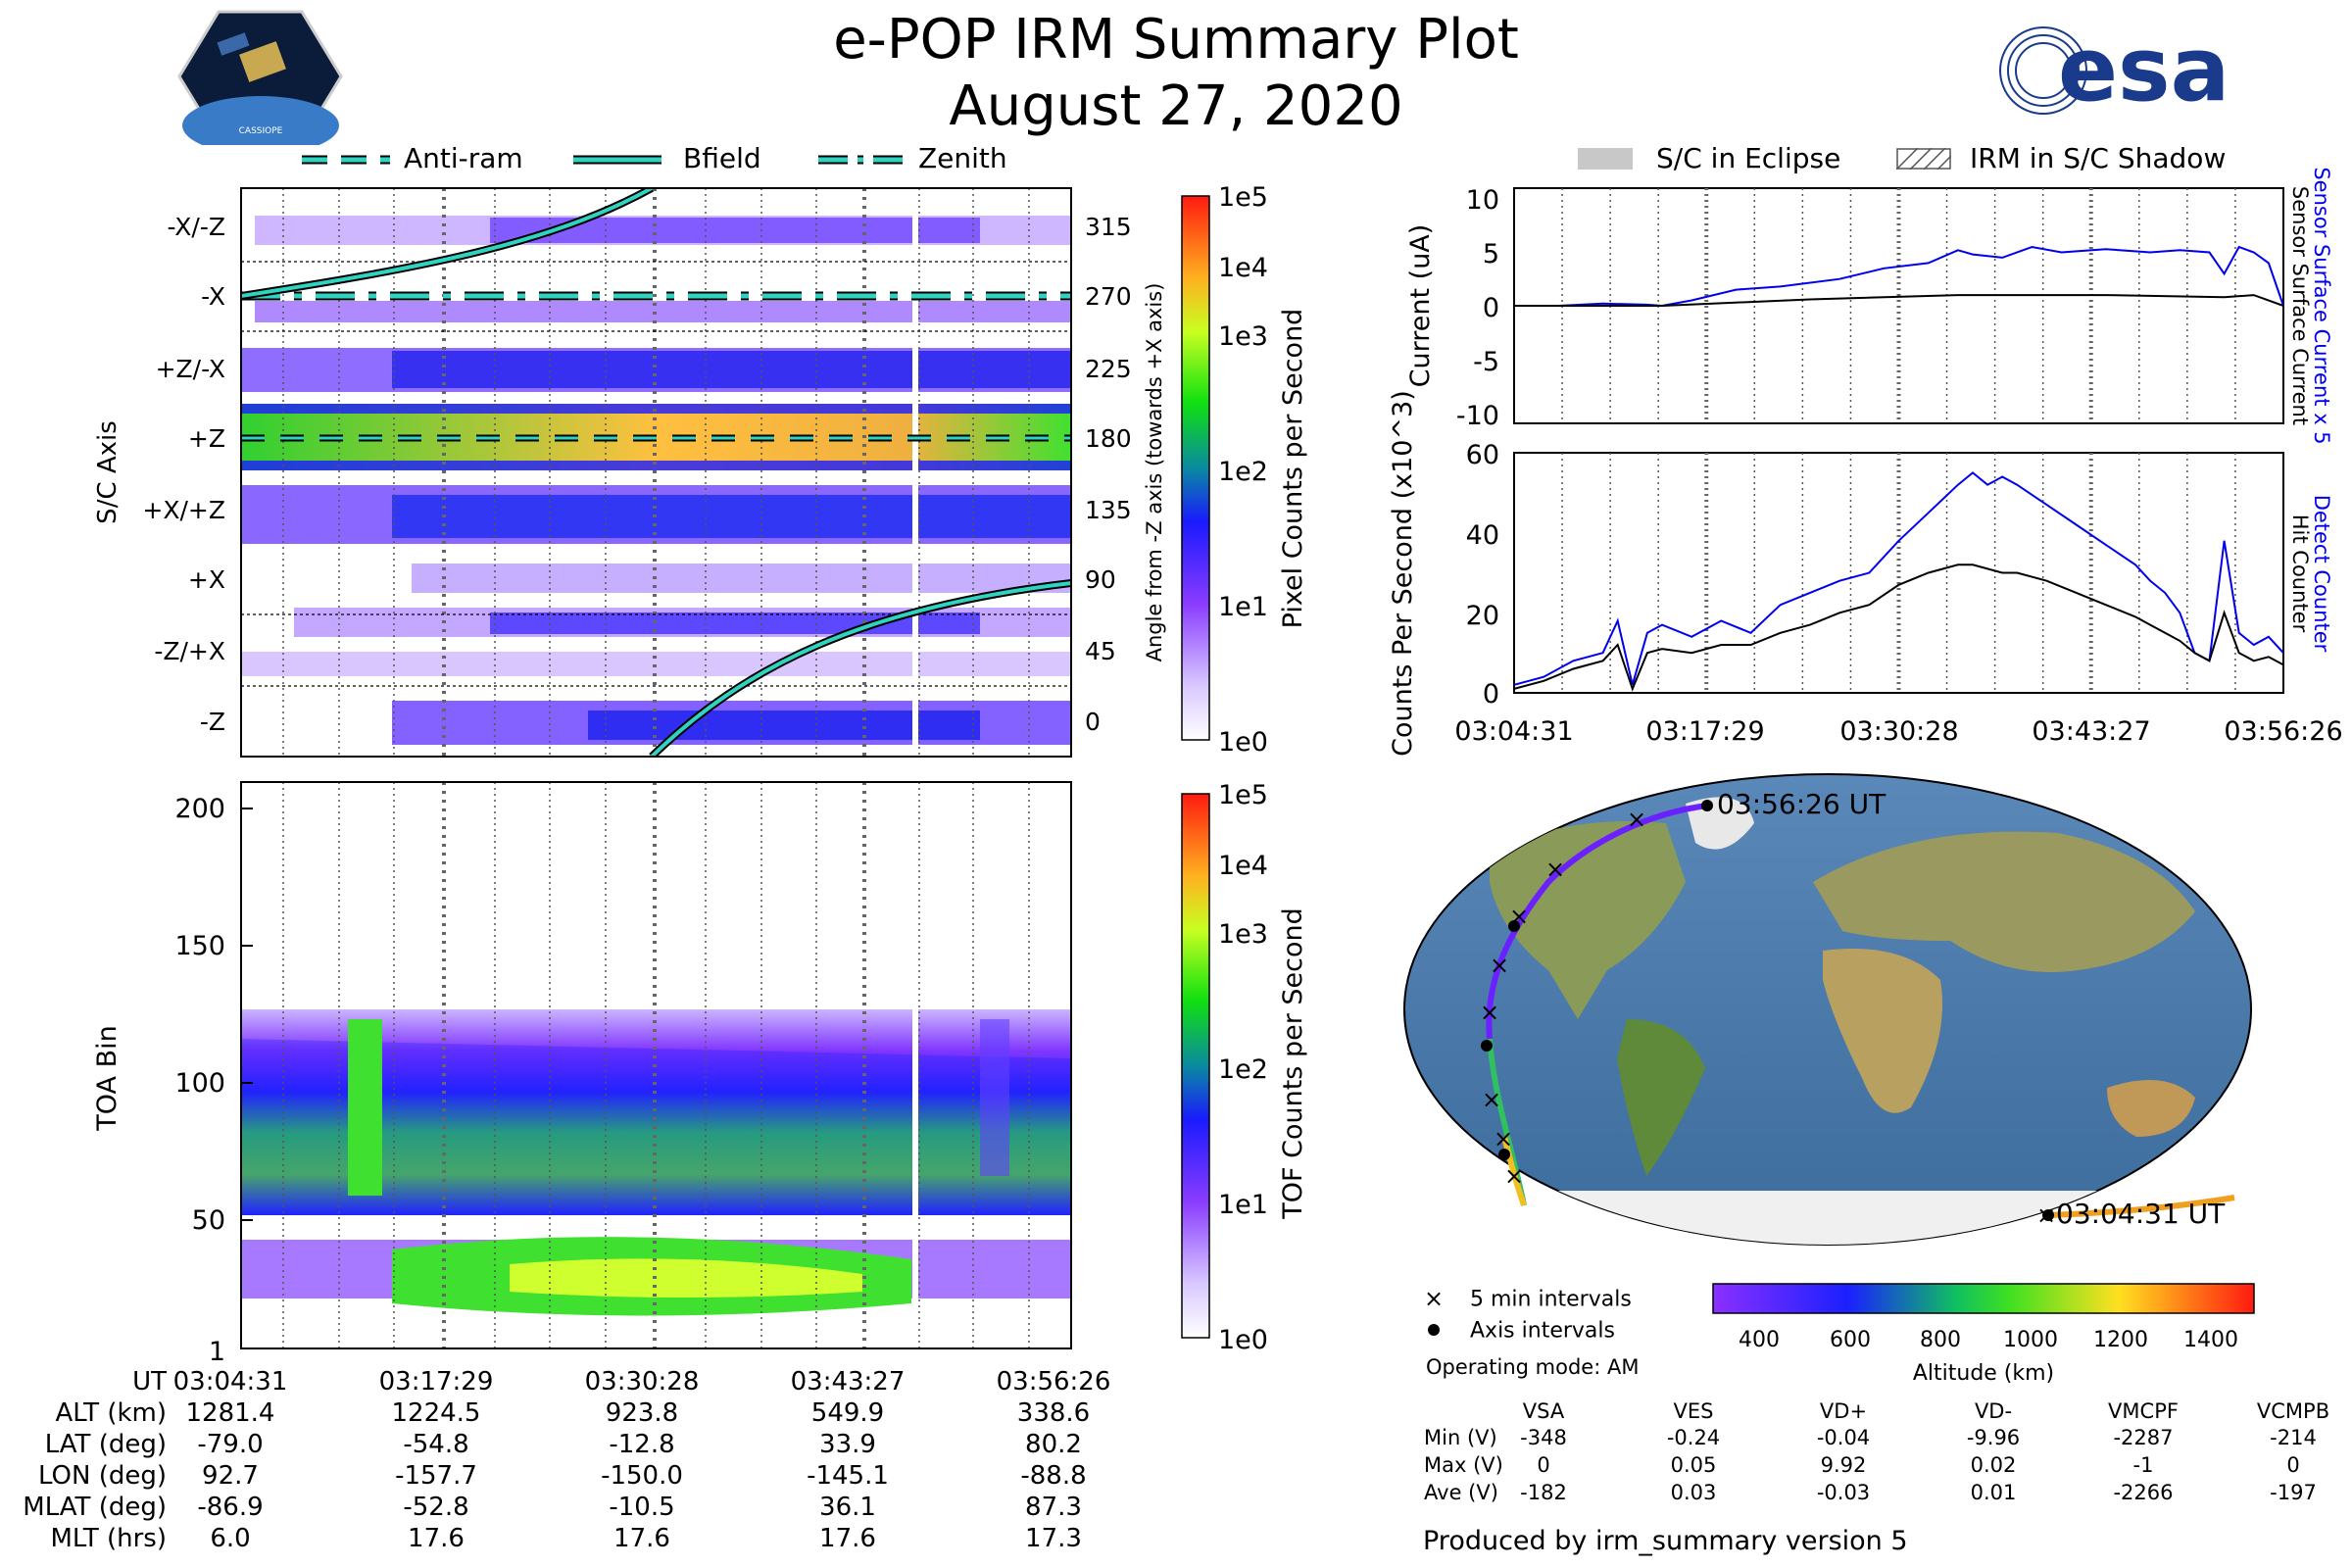  Describe the element at coordinates (1482, 200) in the screenshot. I see `cur-ytick-0: 10` at that location.